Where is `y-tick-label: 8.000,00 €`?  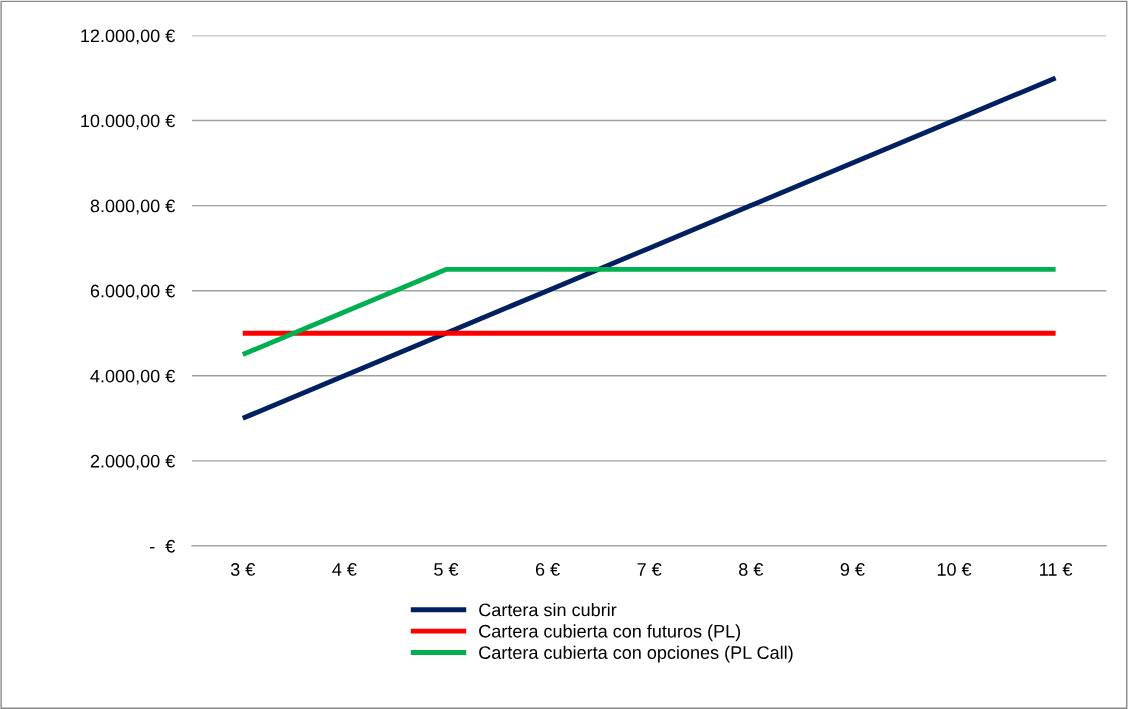
y-tick-label: 8.000,00 € is located at coordinates (133, 207).